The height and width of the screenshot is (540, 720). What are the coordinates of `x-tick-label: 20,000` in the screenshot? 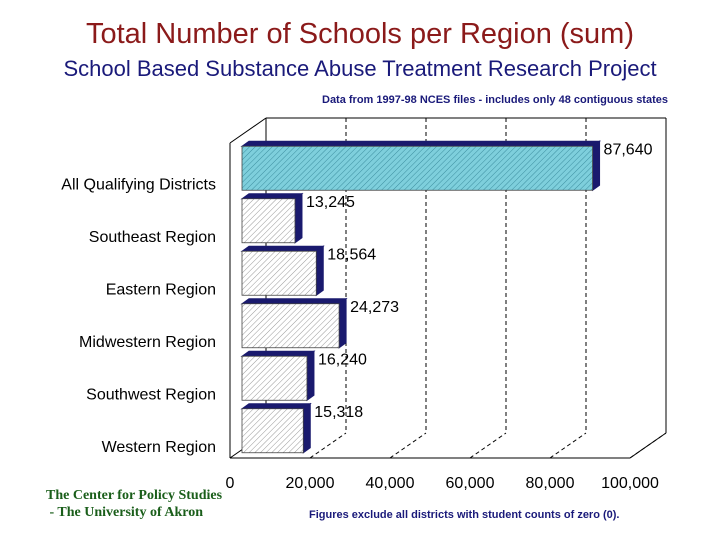 It's located at (310, 483).